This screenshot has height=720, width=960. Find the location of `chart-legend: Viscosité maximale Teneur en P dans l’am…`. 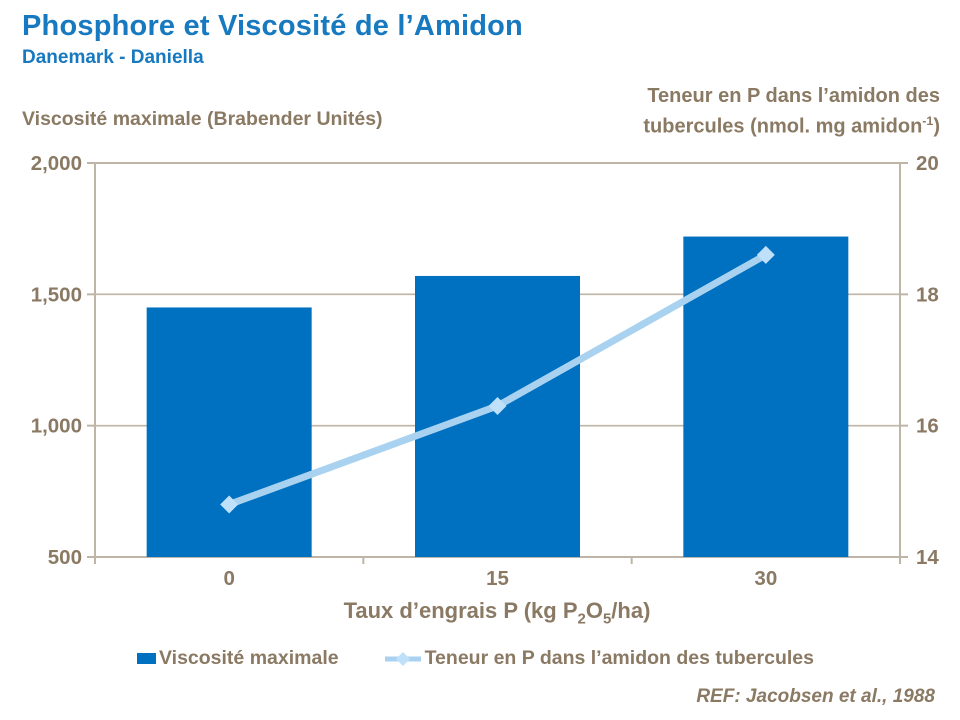

chart-legend: Viscosité maximale Teneur en P dans l’am… is located at coordinates (475, 658).